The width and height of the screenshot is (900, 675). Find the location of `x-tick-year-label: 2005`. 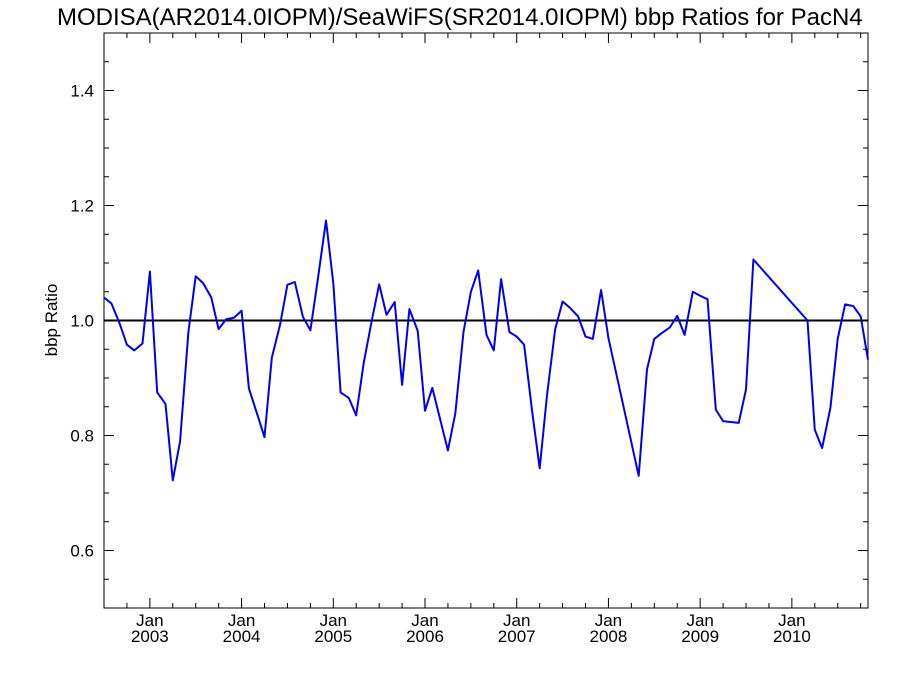

x-tick-year-label: 2005 is located at coordinates (333, 636).